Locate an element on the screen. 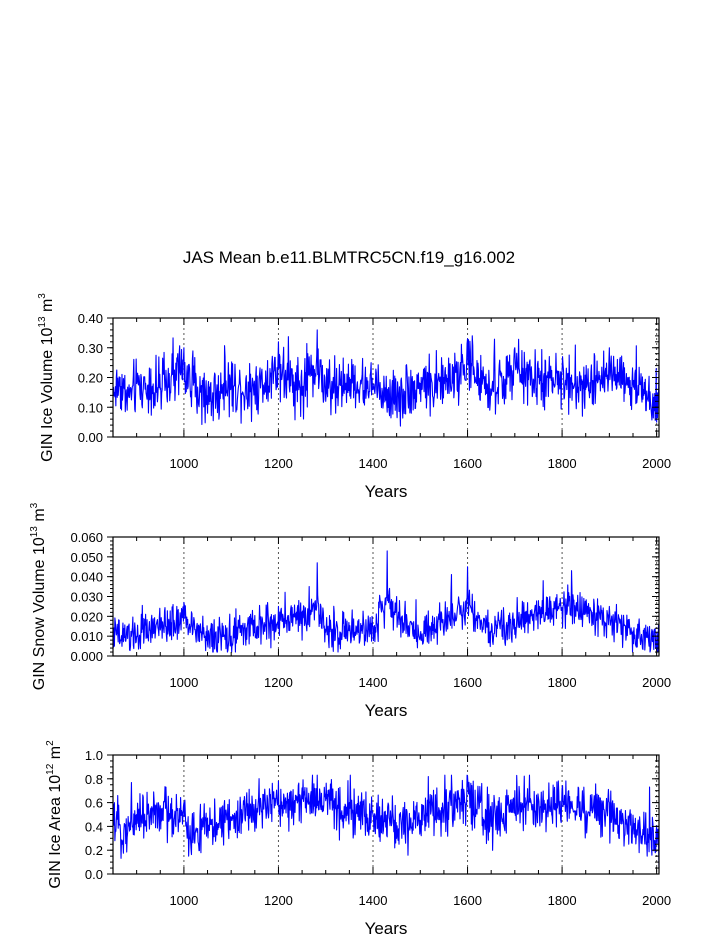  y-tick-label: 0.010 is located at coordinates (86, 636).